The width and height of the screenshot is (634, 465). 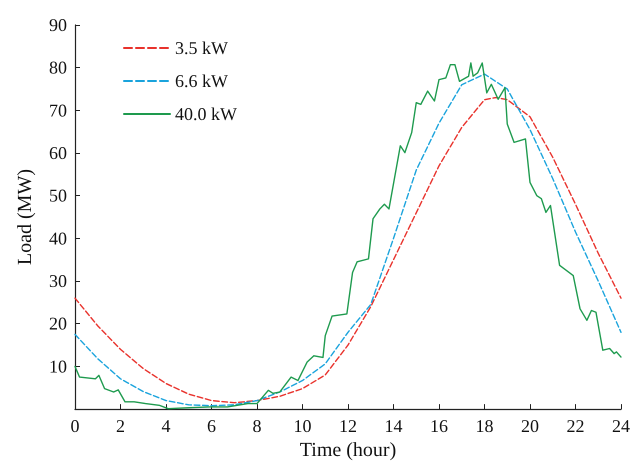 What do you see at coordinates (530, 426) in the screenshot?
I see `x-tick-label: 20` at bounding box center [530, 426].